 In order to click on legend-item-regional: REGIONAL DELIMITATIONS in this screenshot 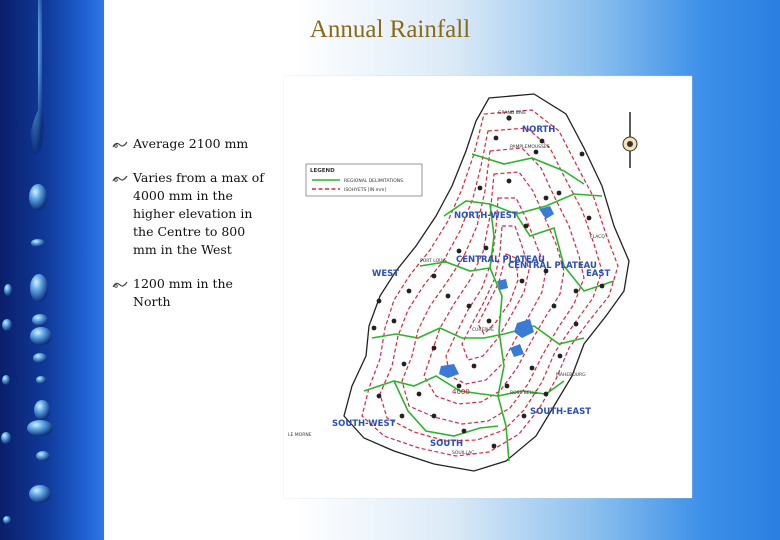, I will do `click(373, 181)`.